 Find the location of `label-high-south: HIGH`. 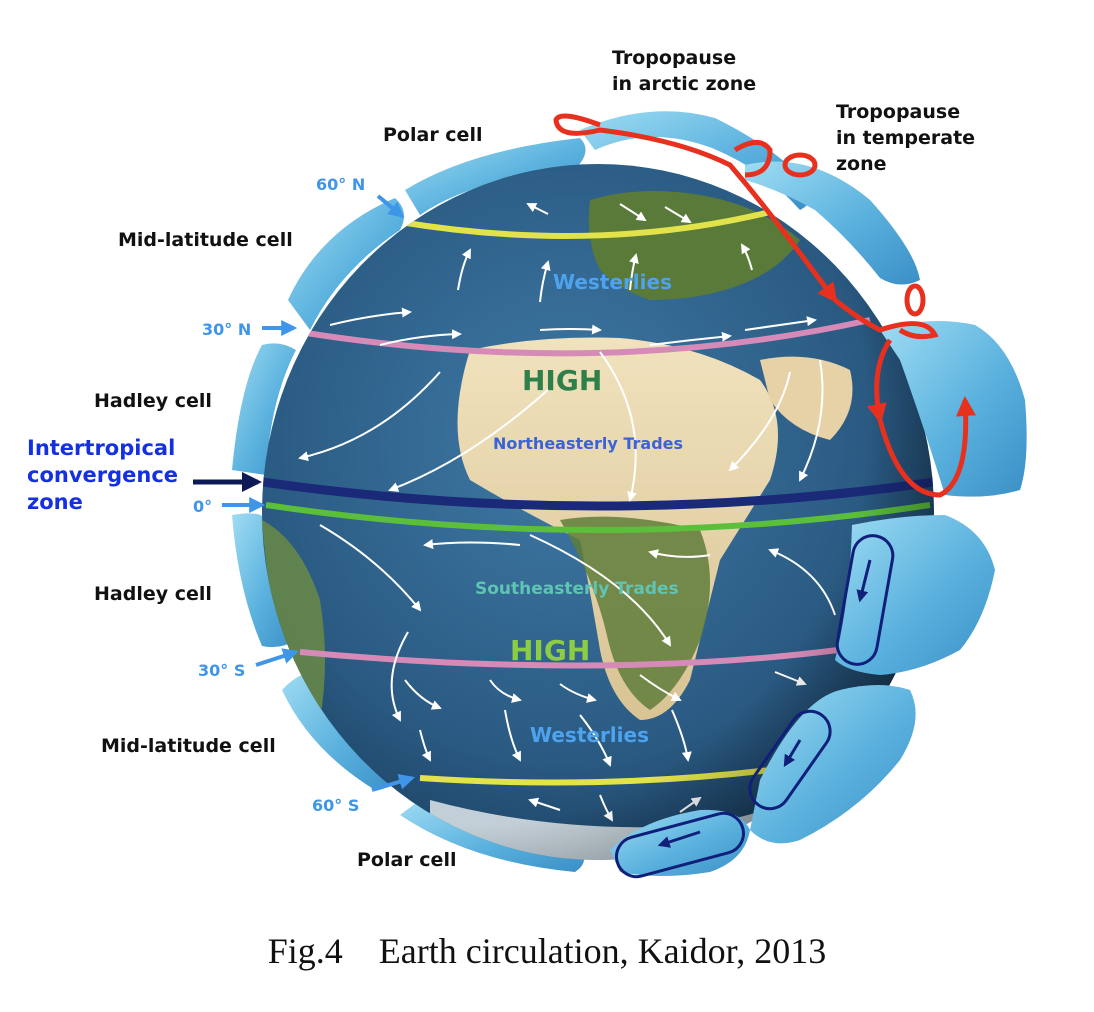

label-high-south: HIGH is located at coordinates (550, 650).